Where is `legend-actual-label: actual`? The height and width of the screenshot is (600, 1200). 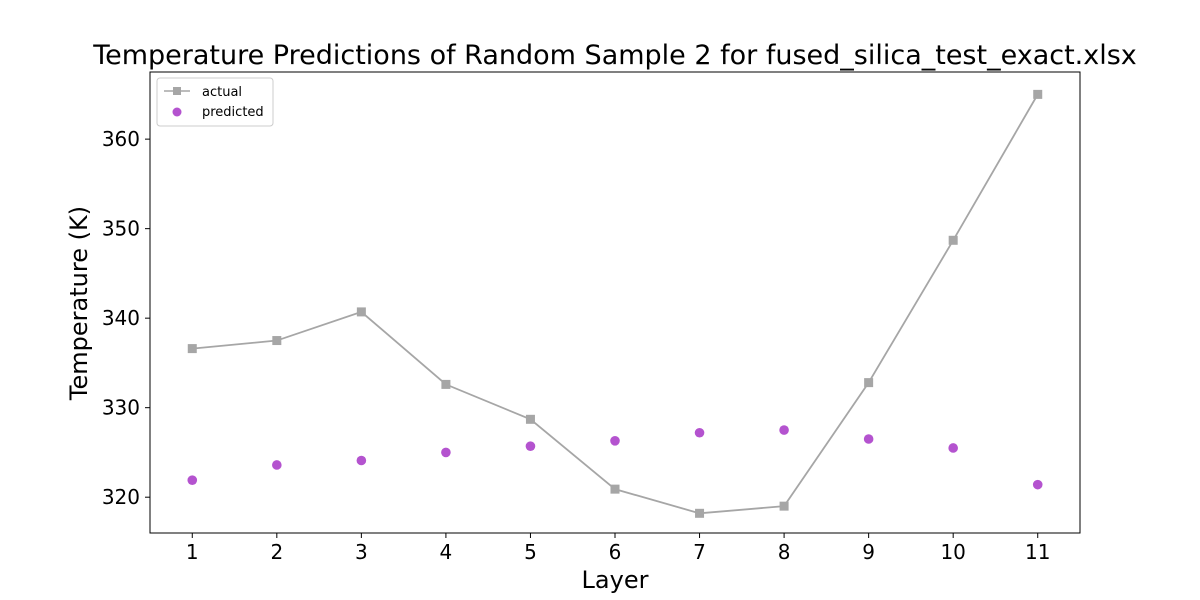
legend-actual-label: actual is located at coordinates (222, 92).